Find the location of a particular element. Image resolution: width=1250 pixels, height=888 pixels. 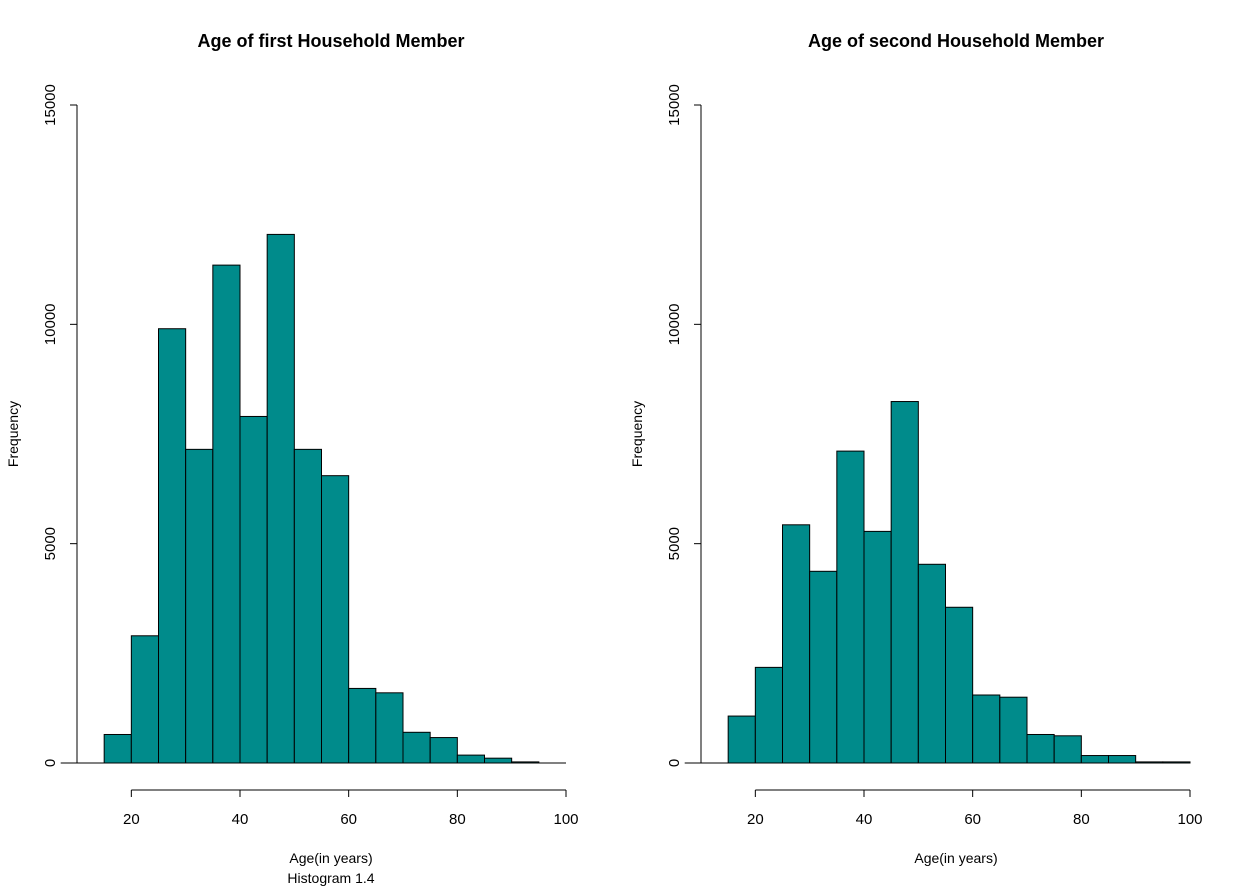

chart-title: Age of first Household Member is located at coordinates (330, 41).